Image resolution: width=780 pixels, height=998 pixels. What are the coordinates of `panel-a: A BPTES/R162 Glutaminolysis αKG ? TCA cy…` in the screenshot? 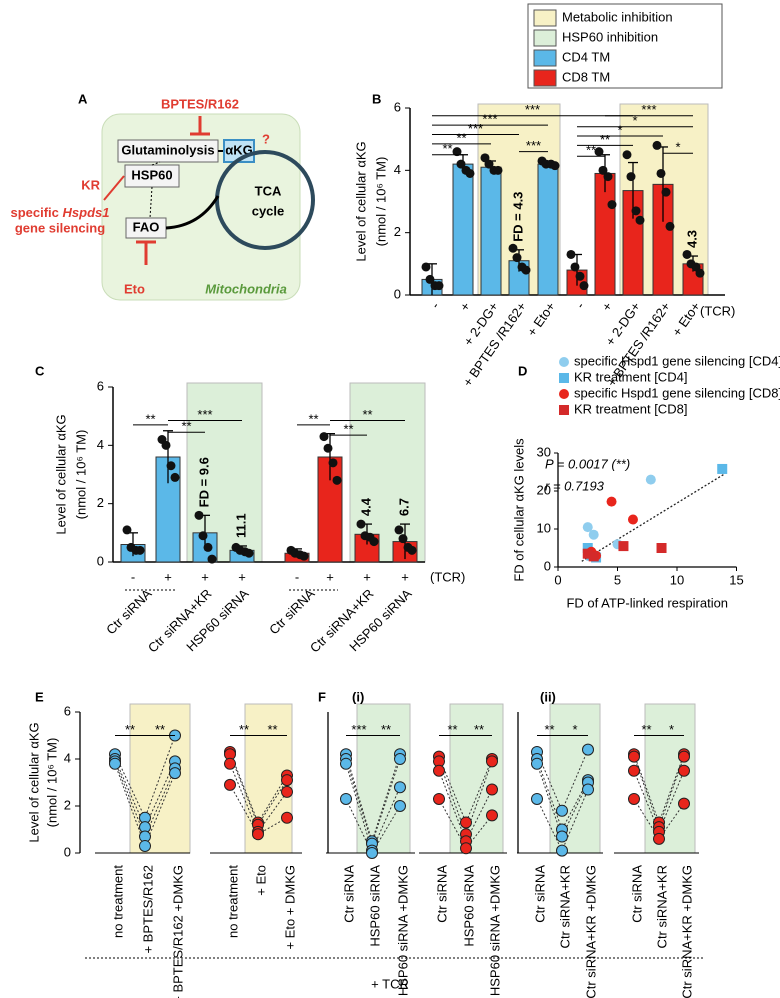 It's located at (162, 196).